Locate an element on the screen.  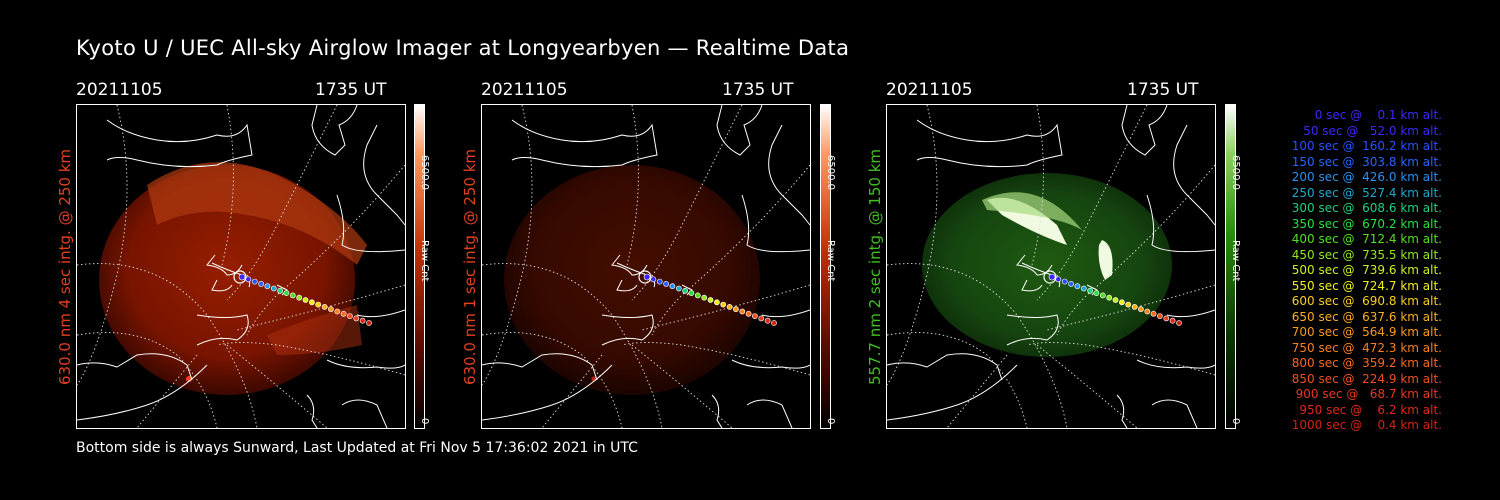
legend-row: 250 sec @ 527.4 km alt. is located at coordinates (1366, 192).